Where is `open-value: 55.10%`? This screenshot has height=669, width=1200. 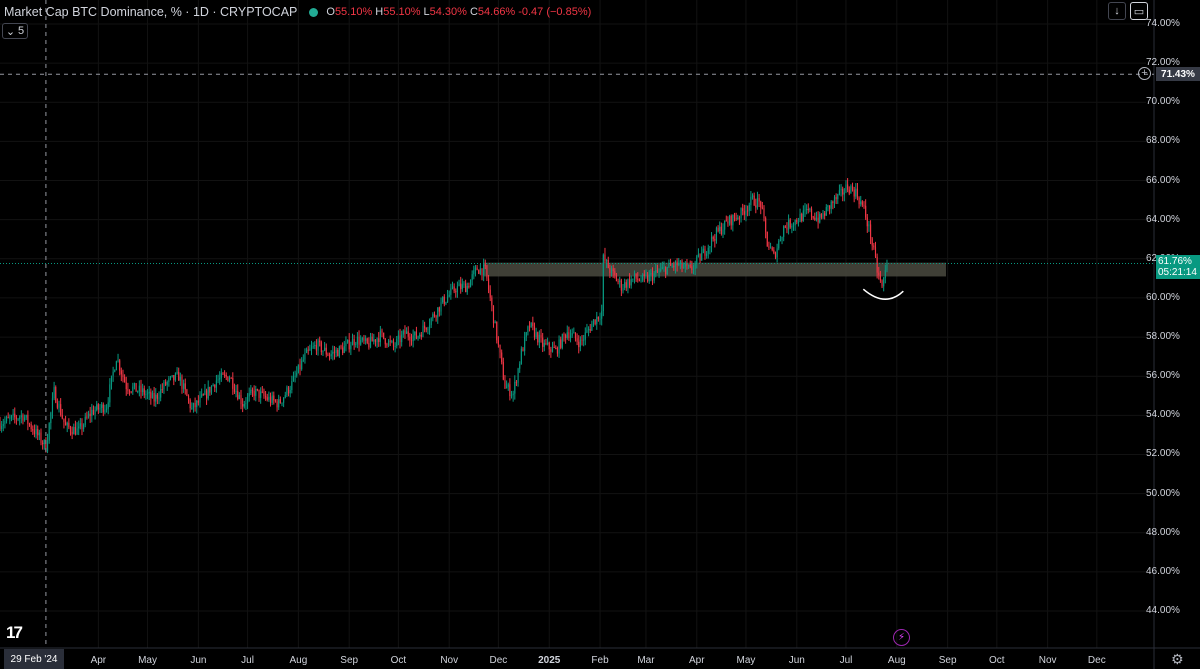
open-value: 55.10% is located at coordinates (353, 12).